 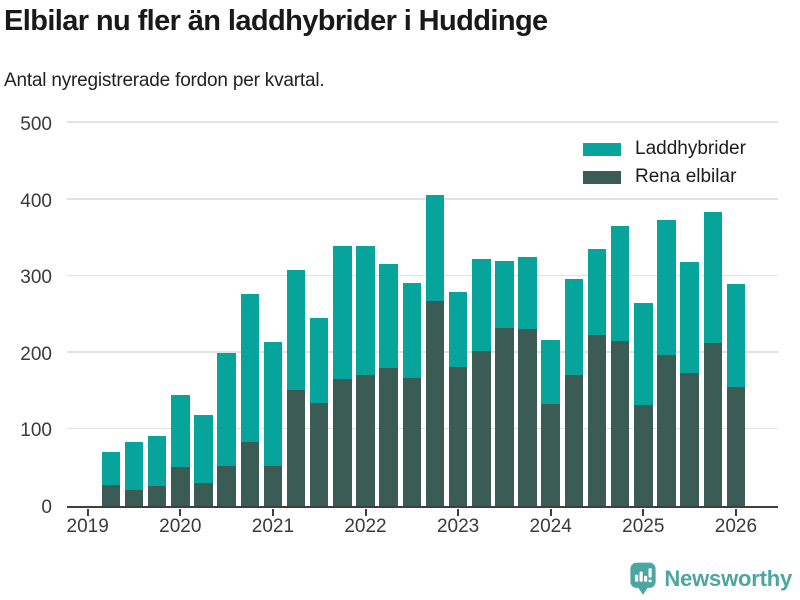 I want to click on y-tick-label: 200, so click(x=36, y=354).